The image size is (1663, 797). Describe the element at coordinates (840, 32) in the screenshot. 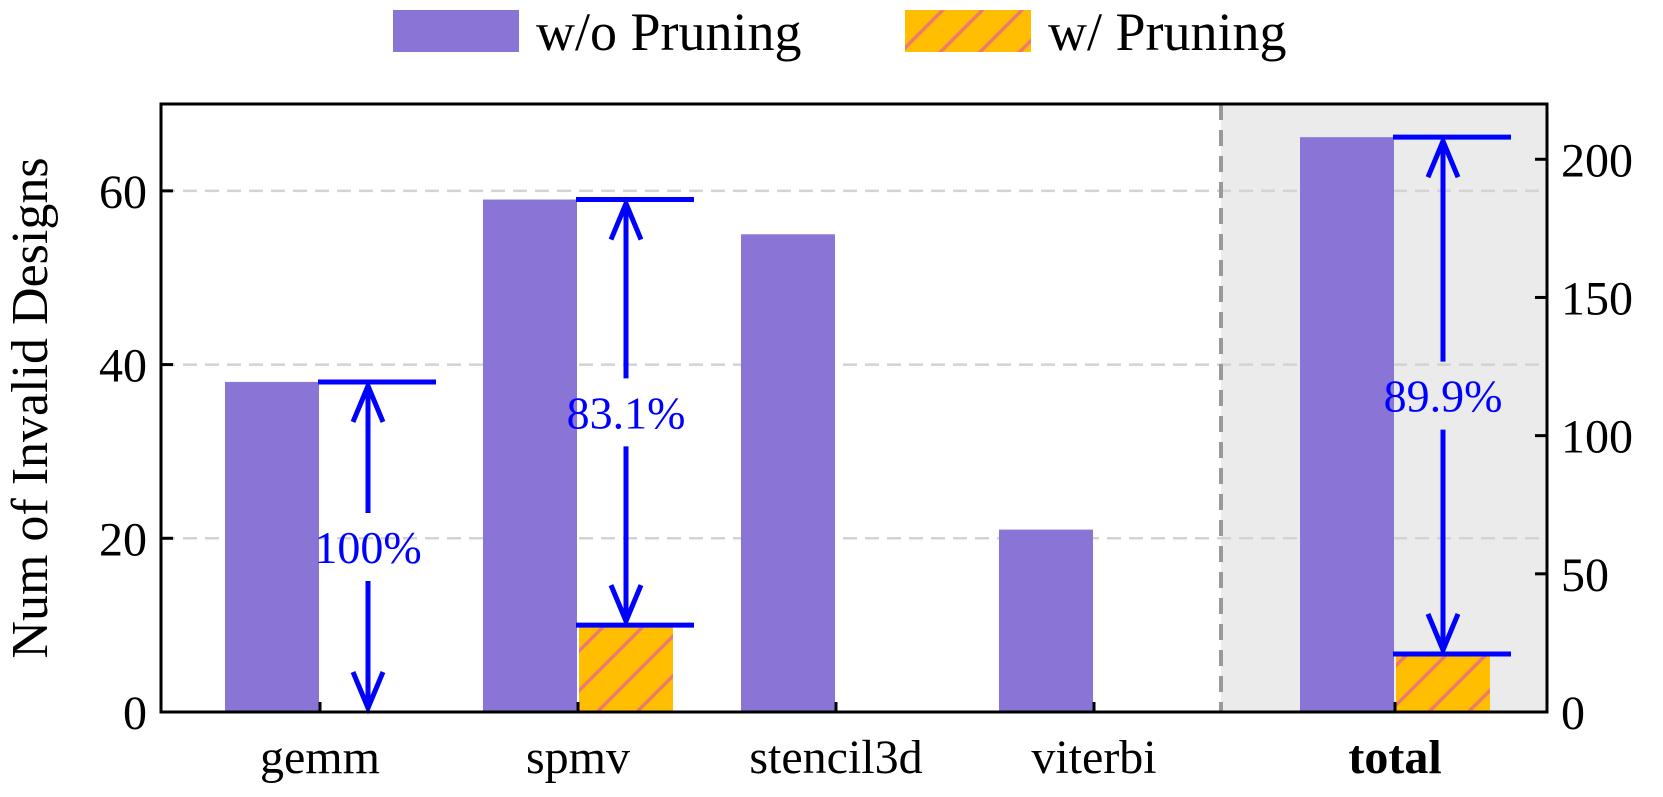

I see `legend: w/o Pruning w/ Pruning` at that location.